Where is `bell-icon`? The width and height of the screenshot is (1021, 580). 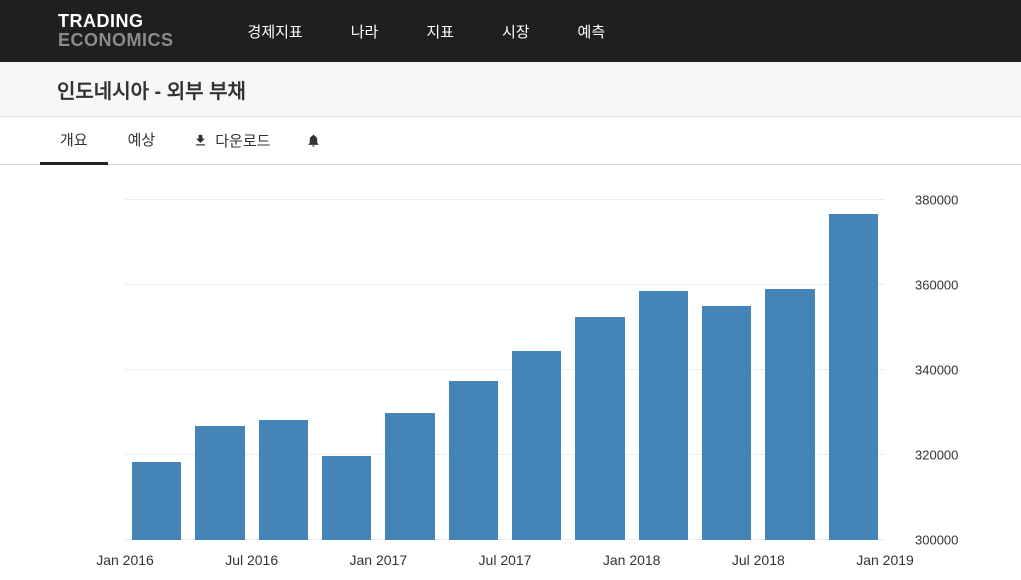
bell-icon is located at coordinates (313, 140).